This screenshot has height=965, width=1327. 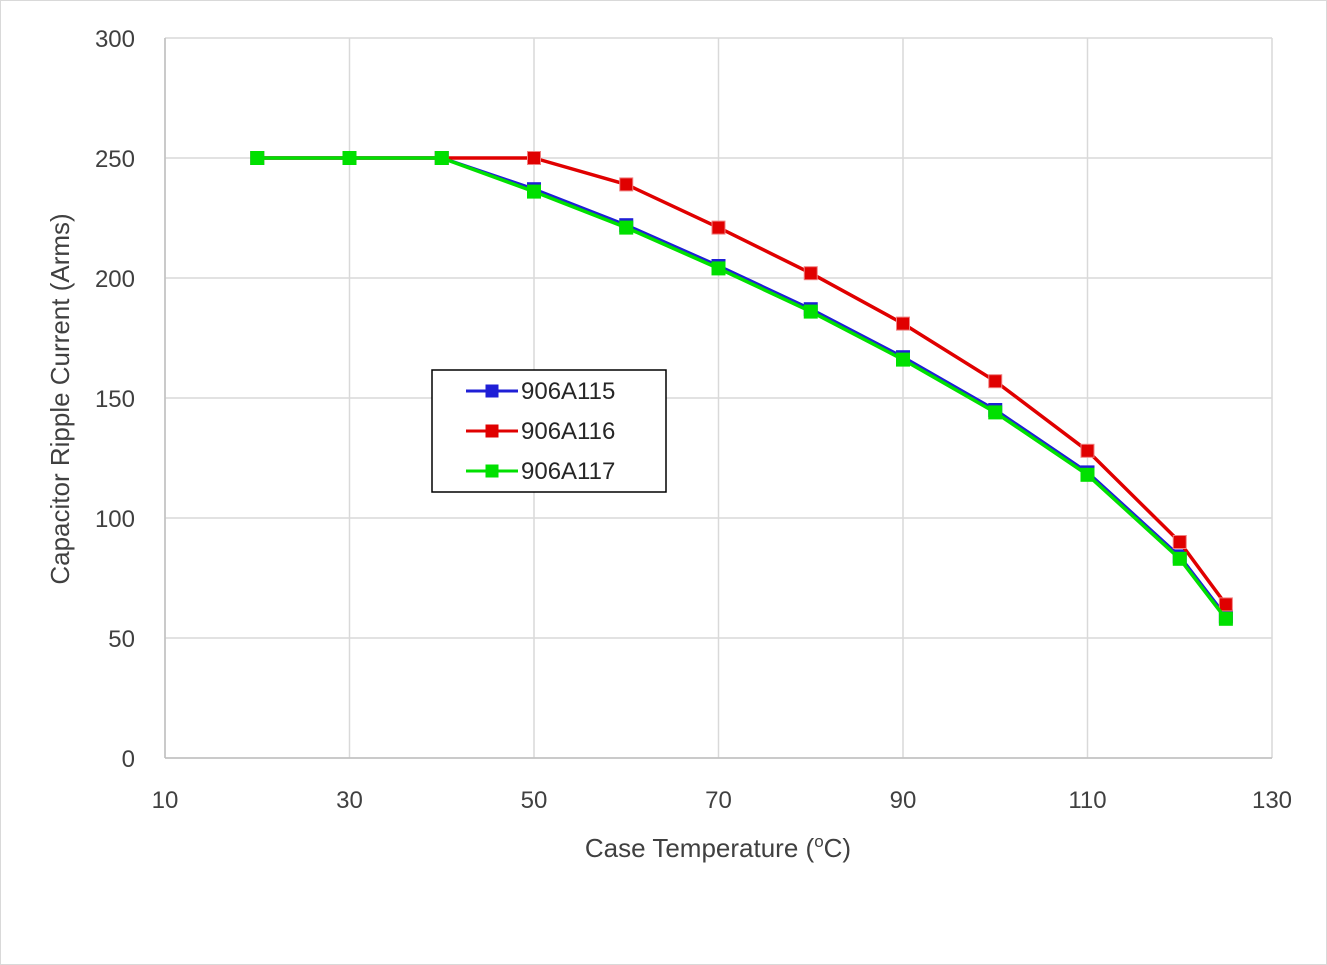 What do you see at coordinates (1087, 800) in the screenshot?
I see `x-tick-label: 110` at bounding box center [1087, 800].